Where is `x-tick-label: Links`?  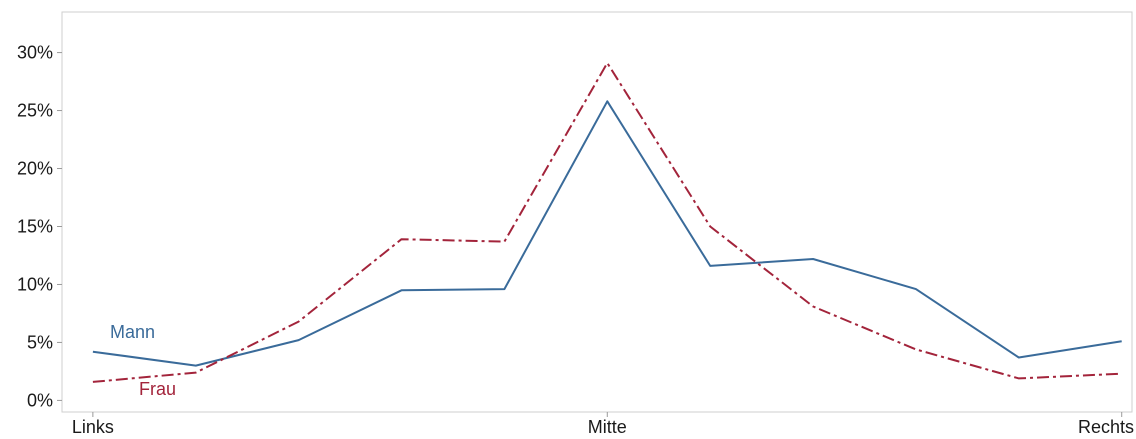 x-tick-label: Links is located at coordinates (93, 427).